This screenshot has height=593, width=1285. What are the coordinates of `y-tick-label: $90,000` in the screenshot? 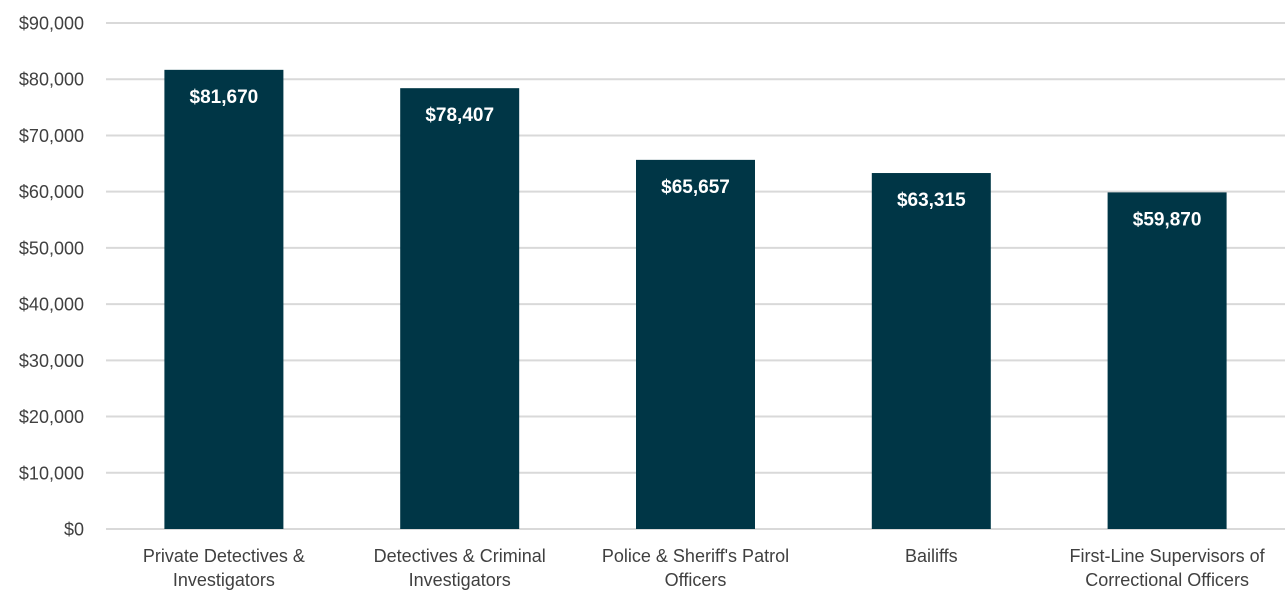 It's located at (51, 24).